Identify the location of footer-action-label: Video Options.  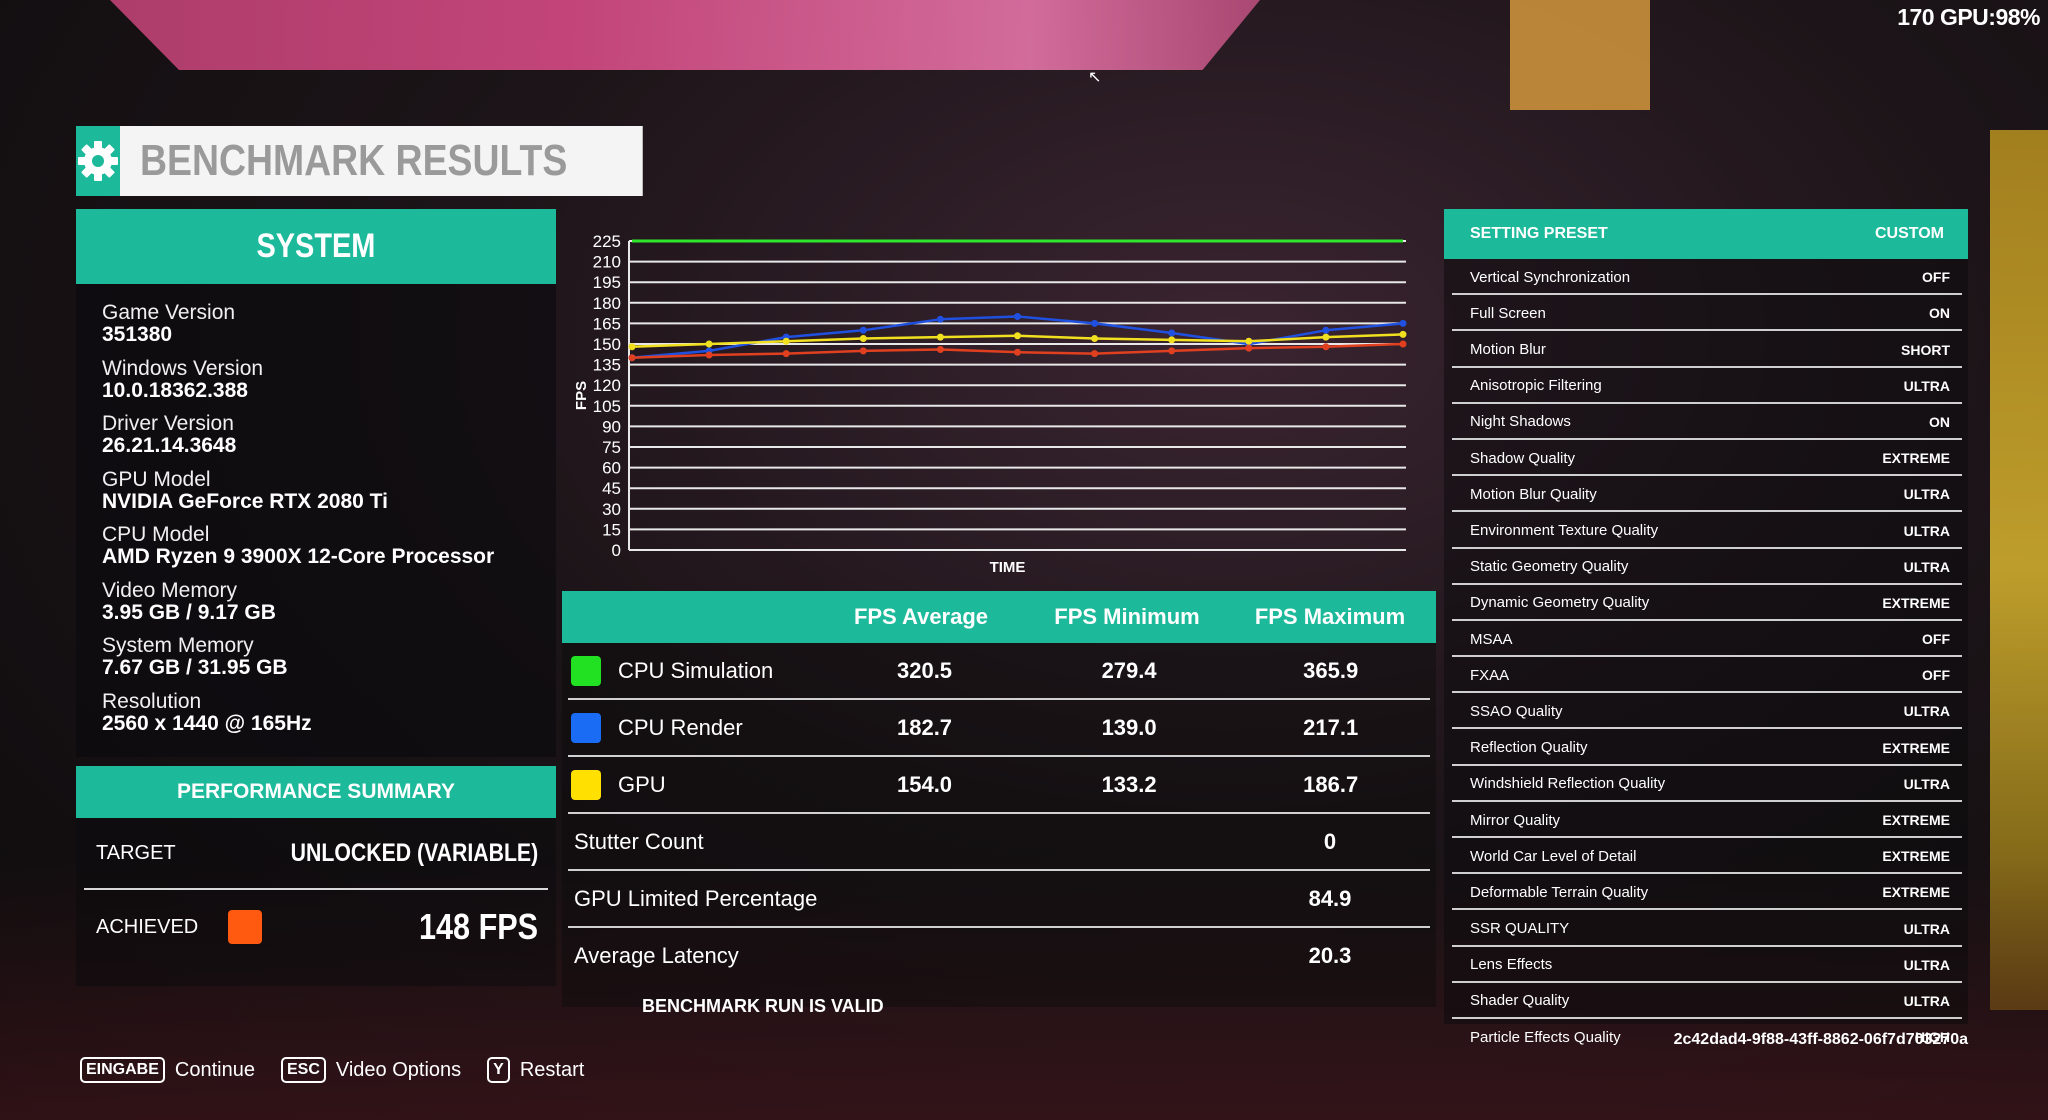
(398, 1069).